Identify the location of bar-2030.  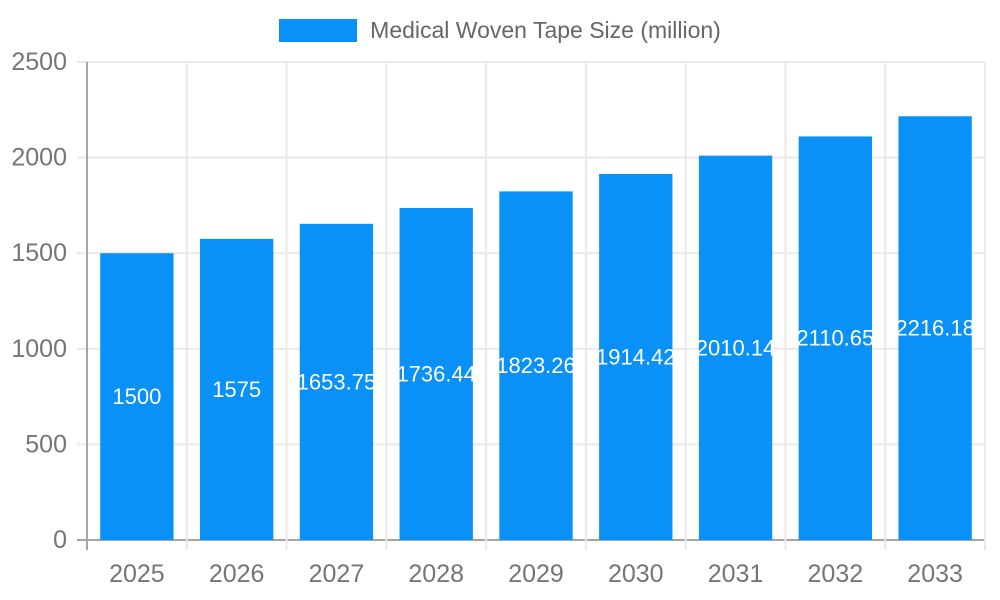
(636, 356).